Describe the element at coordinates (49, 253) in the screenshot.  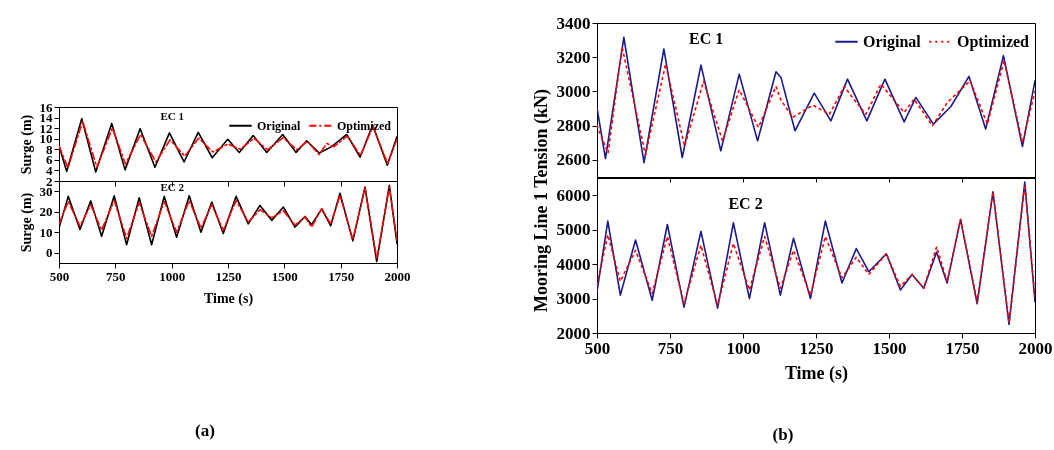
I see `y-tick-label: 0` at that location.